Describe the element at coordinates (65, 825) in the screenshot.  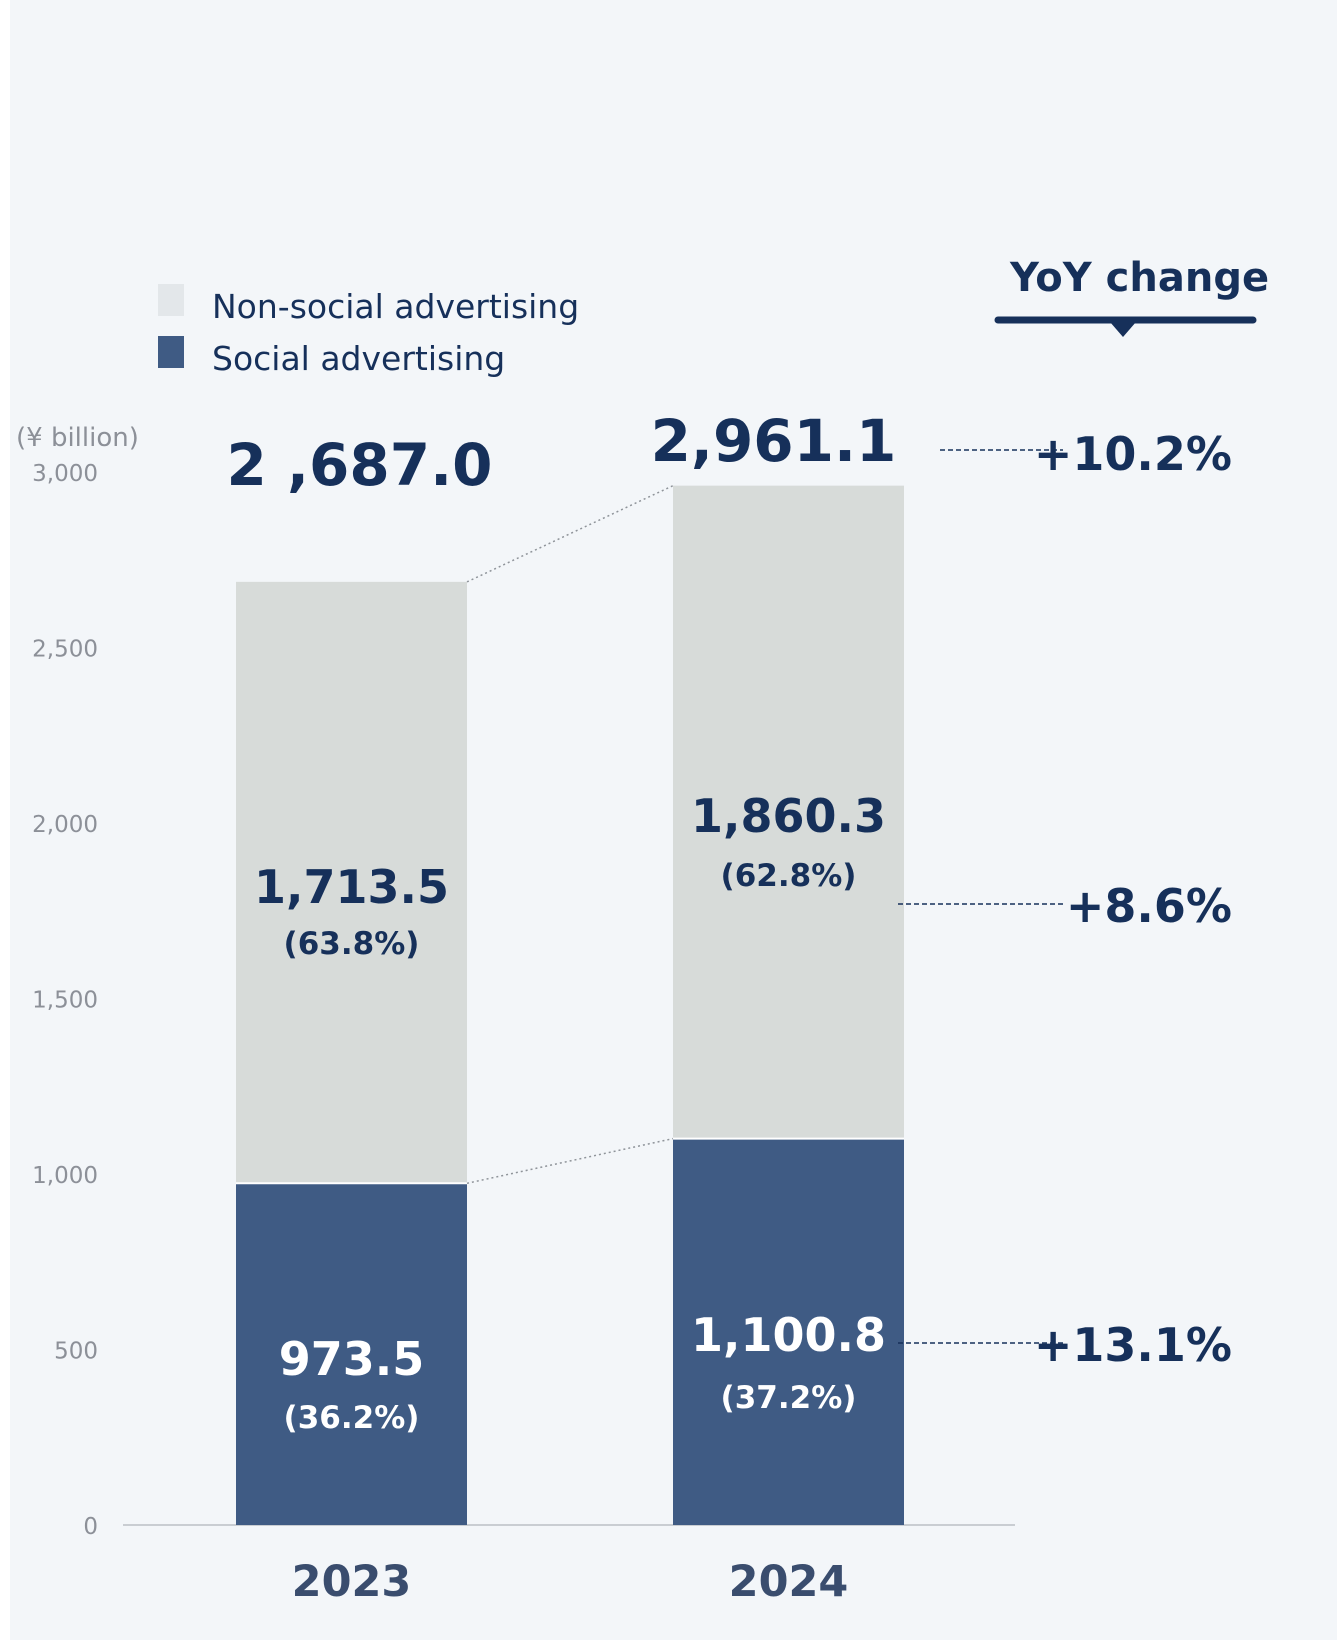
I see `y-tick-label: 2,000` at that location.